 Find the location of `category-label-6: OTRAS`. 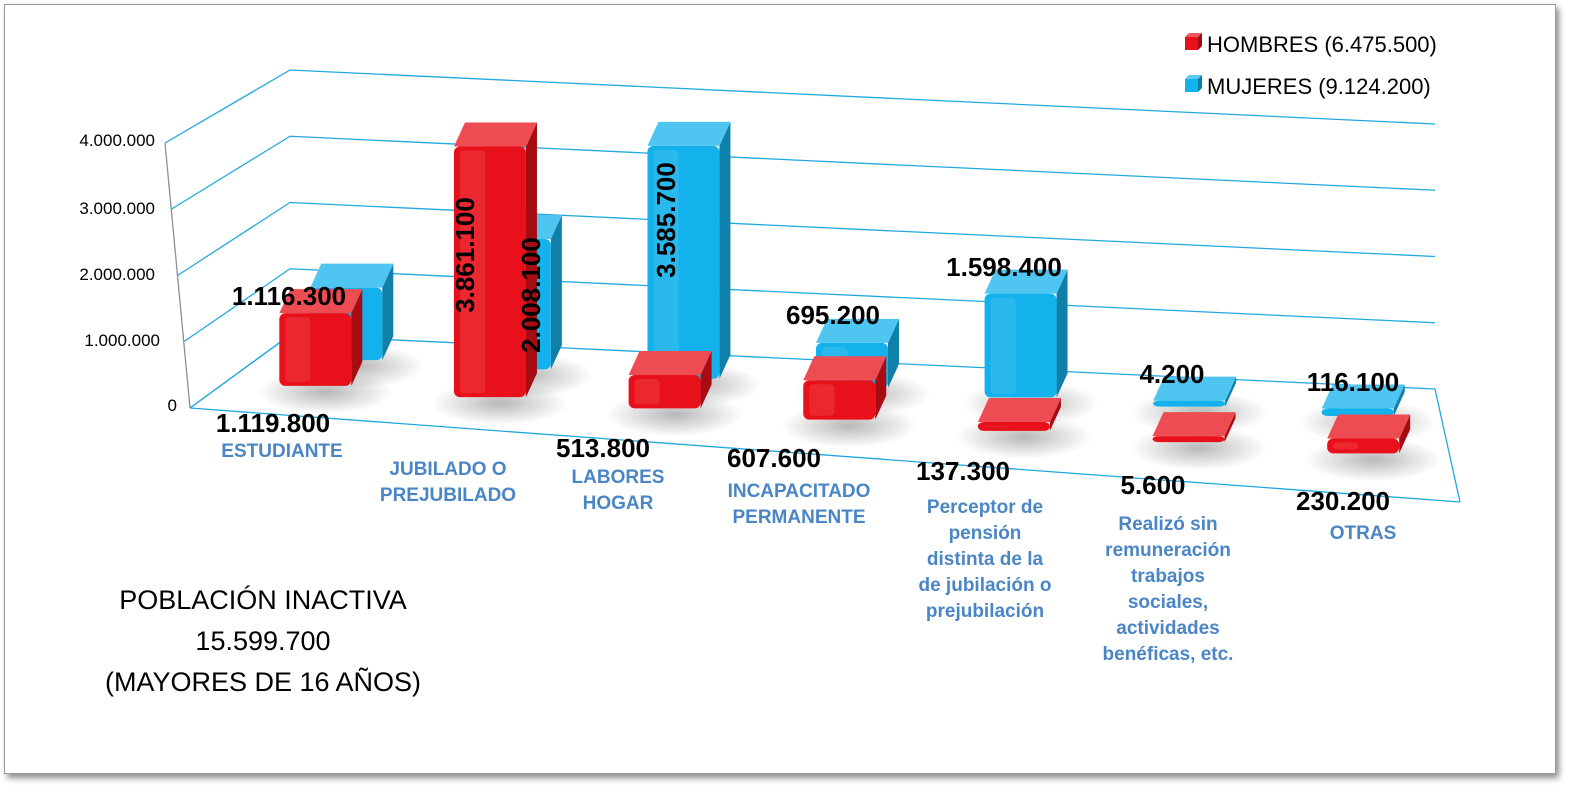

category-label-6: OTRAS is located at coordinates (1363, 533).